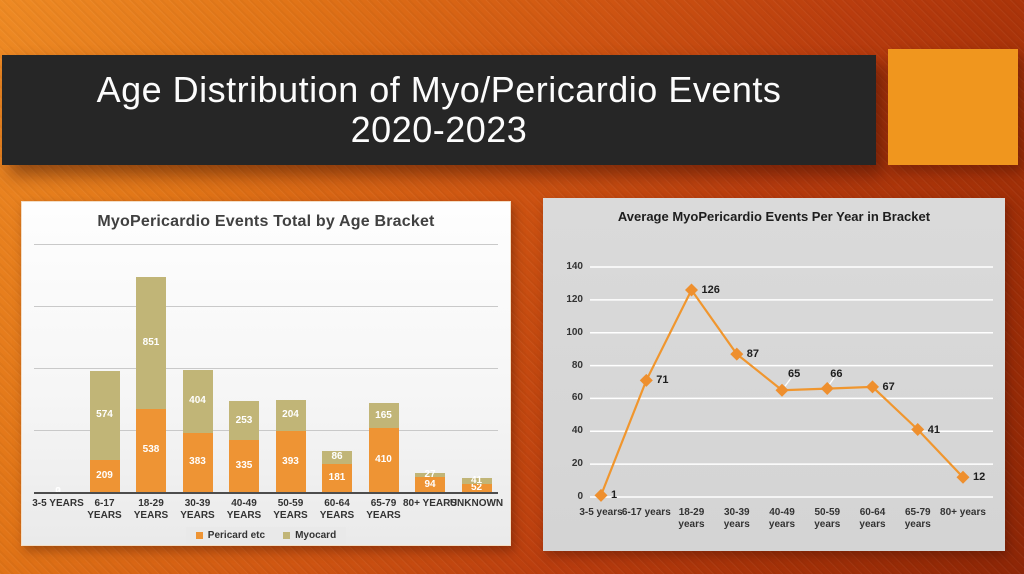  I want to click on bar-data-label: 52, so click(476, 487).